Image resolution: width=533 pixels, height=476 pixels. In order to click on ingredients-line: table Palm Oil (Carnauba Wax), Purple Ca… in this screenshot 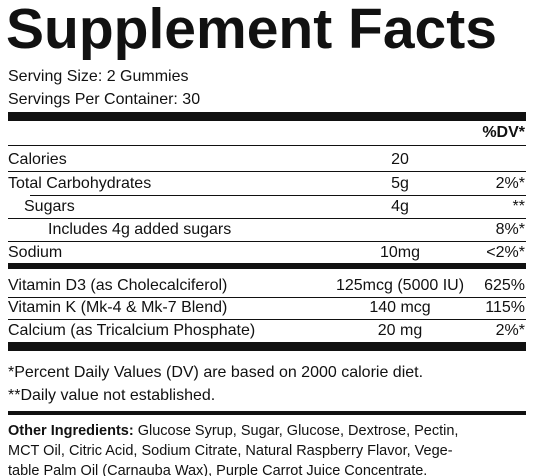, I will do `click(217, 468)`.